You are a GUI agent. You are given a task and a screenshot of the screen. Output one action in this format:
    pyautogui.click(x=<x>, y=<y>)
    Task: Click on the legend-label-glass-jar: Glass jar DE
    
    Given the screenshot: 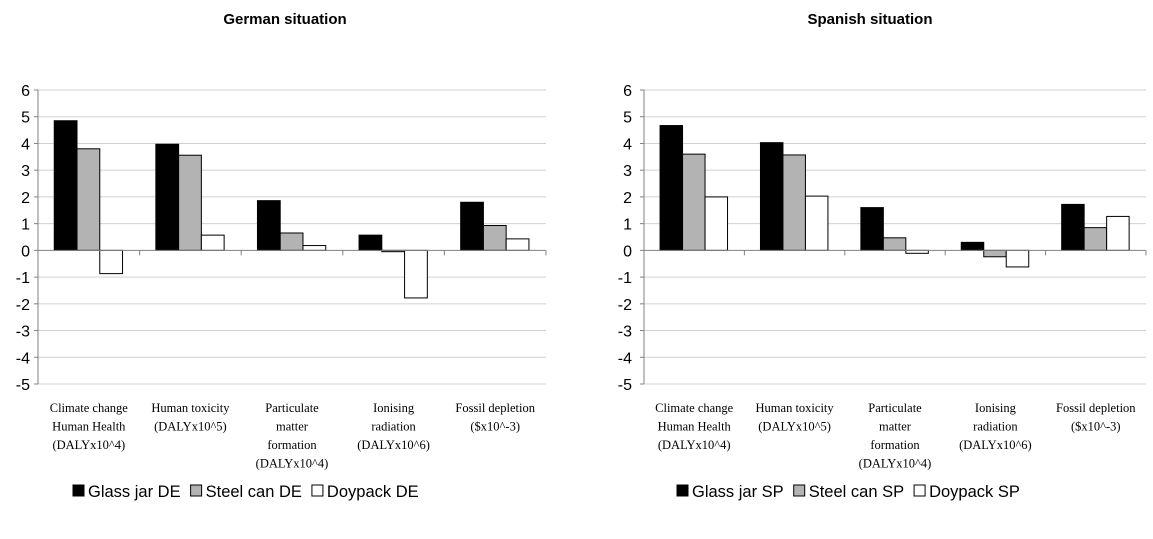 What is the action you would take?
    pyautogui.click(x=134, y=492)
    